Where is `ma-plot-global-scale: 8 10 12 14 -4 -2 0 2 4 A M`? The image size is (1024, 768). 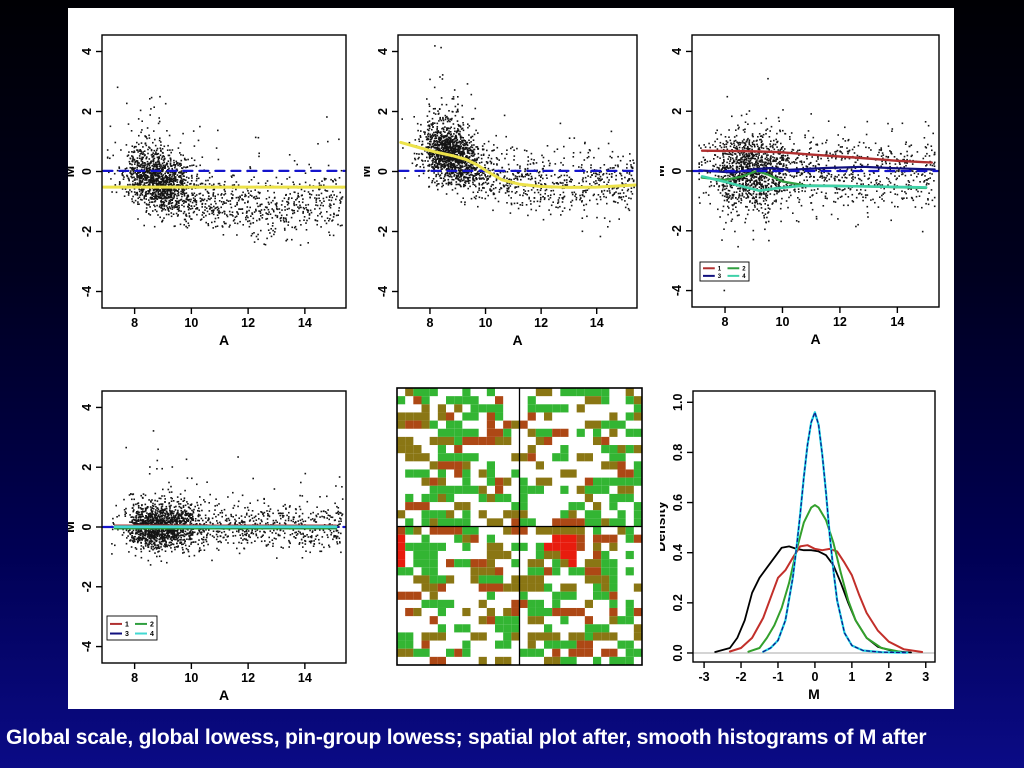 ma-plot-global-scale: 8 10 12 14 -4 -2 0 2 4 A M is located at coordinates (216, 180).